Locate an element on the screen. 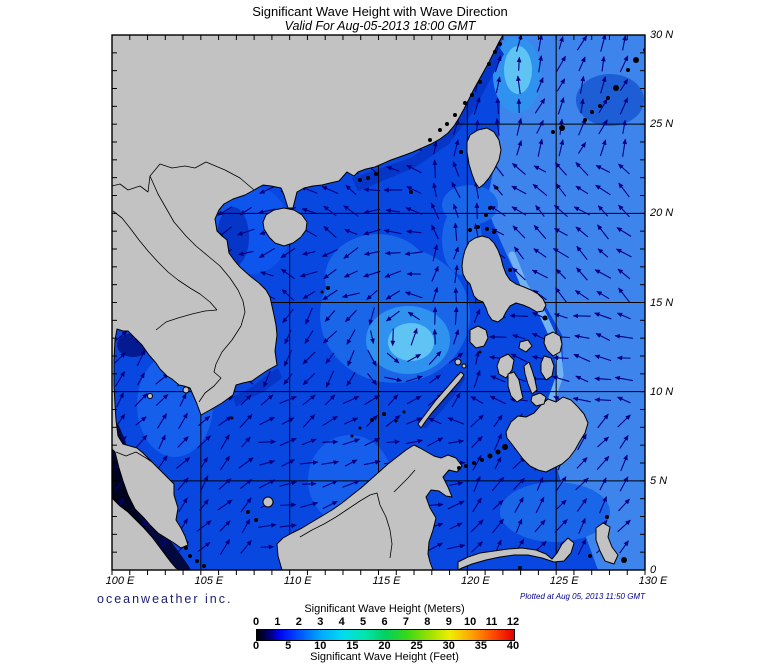 The height and width of the screenshot is (665, 775). legend-feet-tick: 25 is located at coordinates (416, 646).